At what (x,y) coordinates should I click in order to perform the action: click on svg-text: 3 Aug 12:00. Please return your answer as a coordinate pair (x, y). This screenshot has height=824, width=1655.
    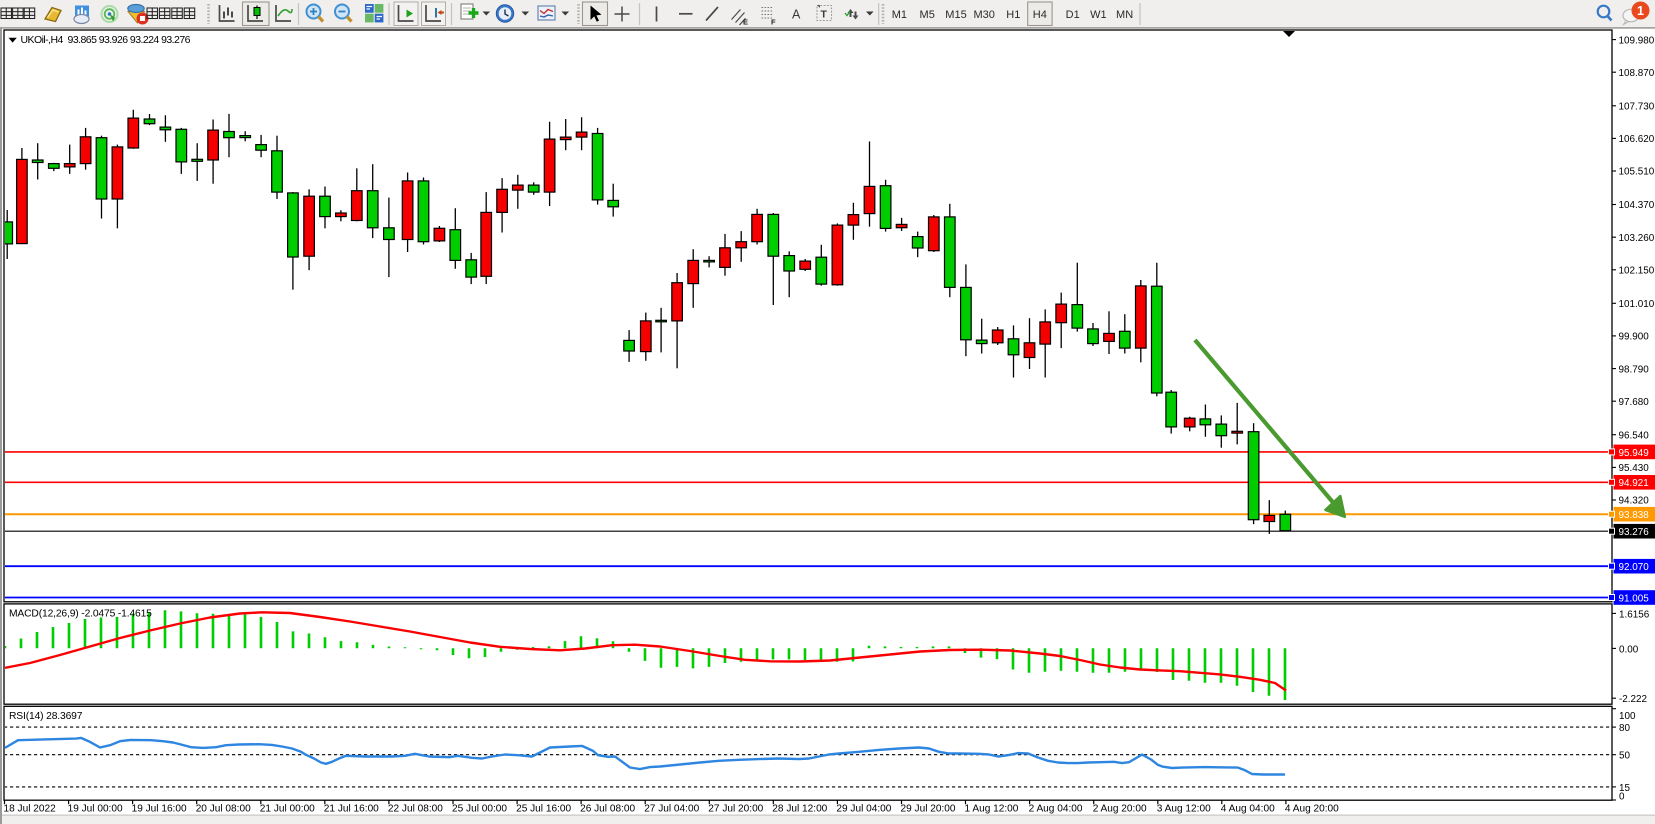
    Looking at the image, I should click on (1184, 809).